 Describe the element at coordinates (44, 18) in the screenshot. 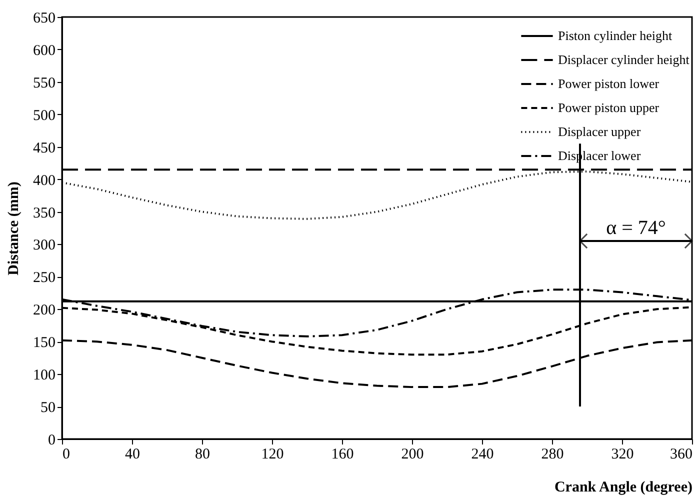

I see `y-tick-label: 650` at that location.